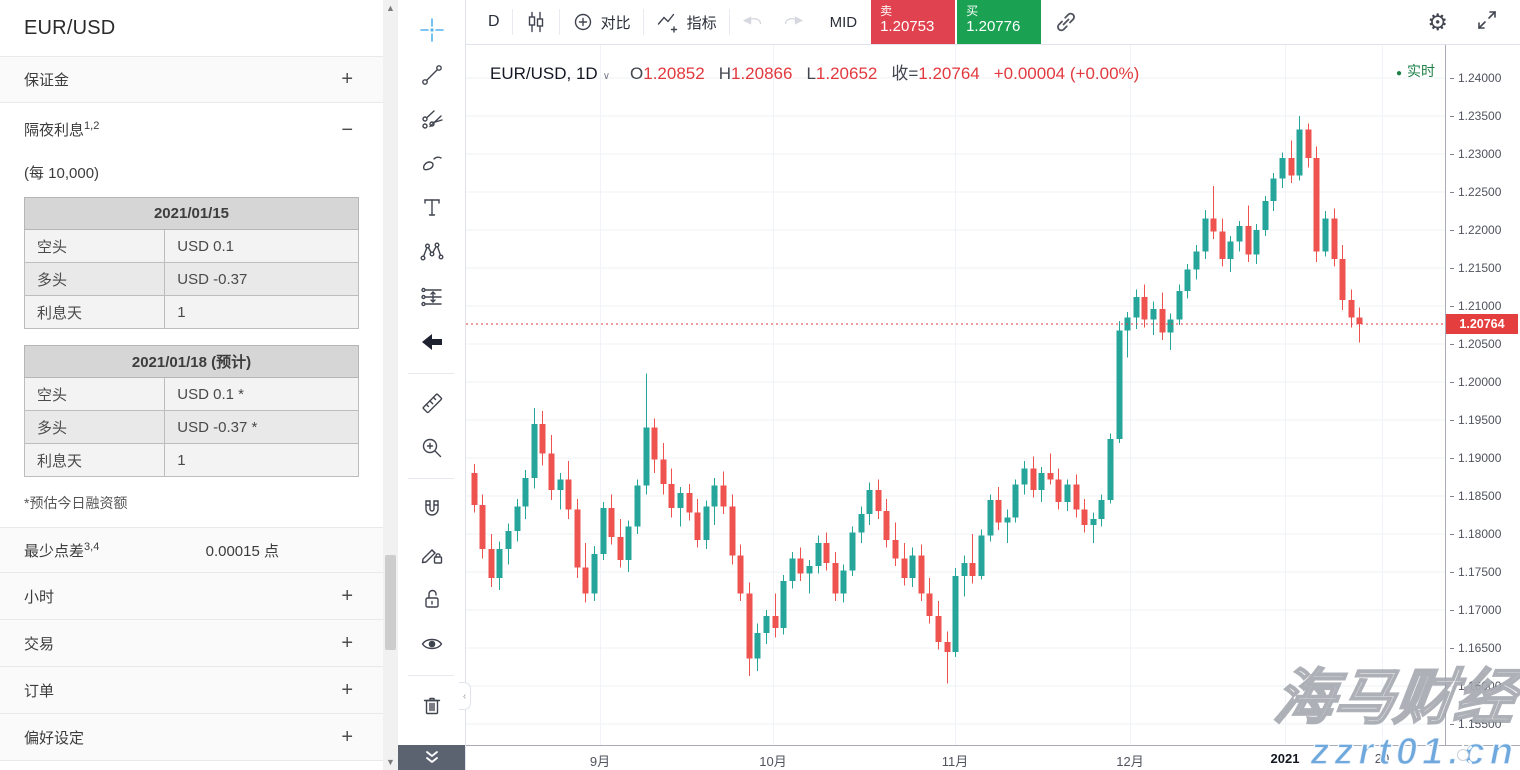 Image resolution: width=1520 pixels, height=770 pixels. Describe the element at coordinates (390, 8) in the screenshot. I see `scroll-up-arrow: ▲` at that location.